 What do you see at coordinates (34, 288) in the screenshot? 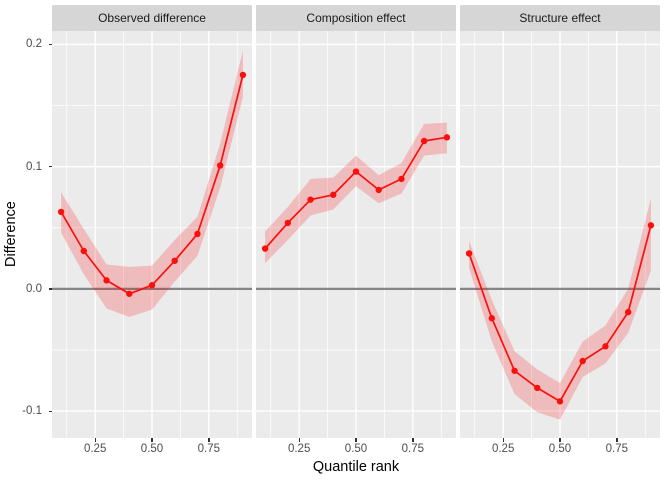
I see `y-axis-tick-label: 0.0` at bounding box center [34, 288].